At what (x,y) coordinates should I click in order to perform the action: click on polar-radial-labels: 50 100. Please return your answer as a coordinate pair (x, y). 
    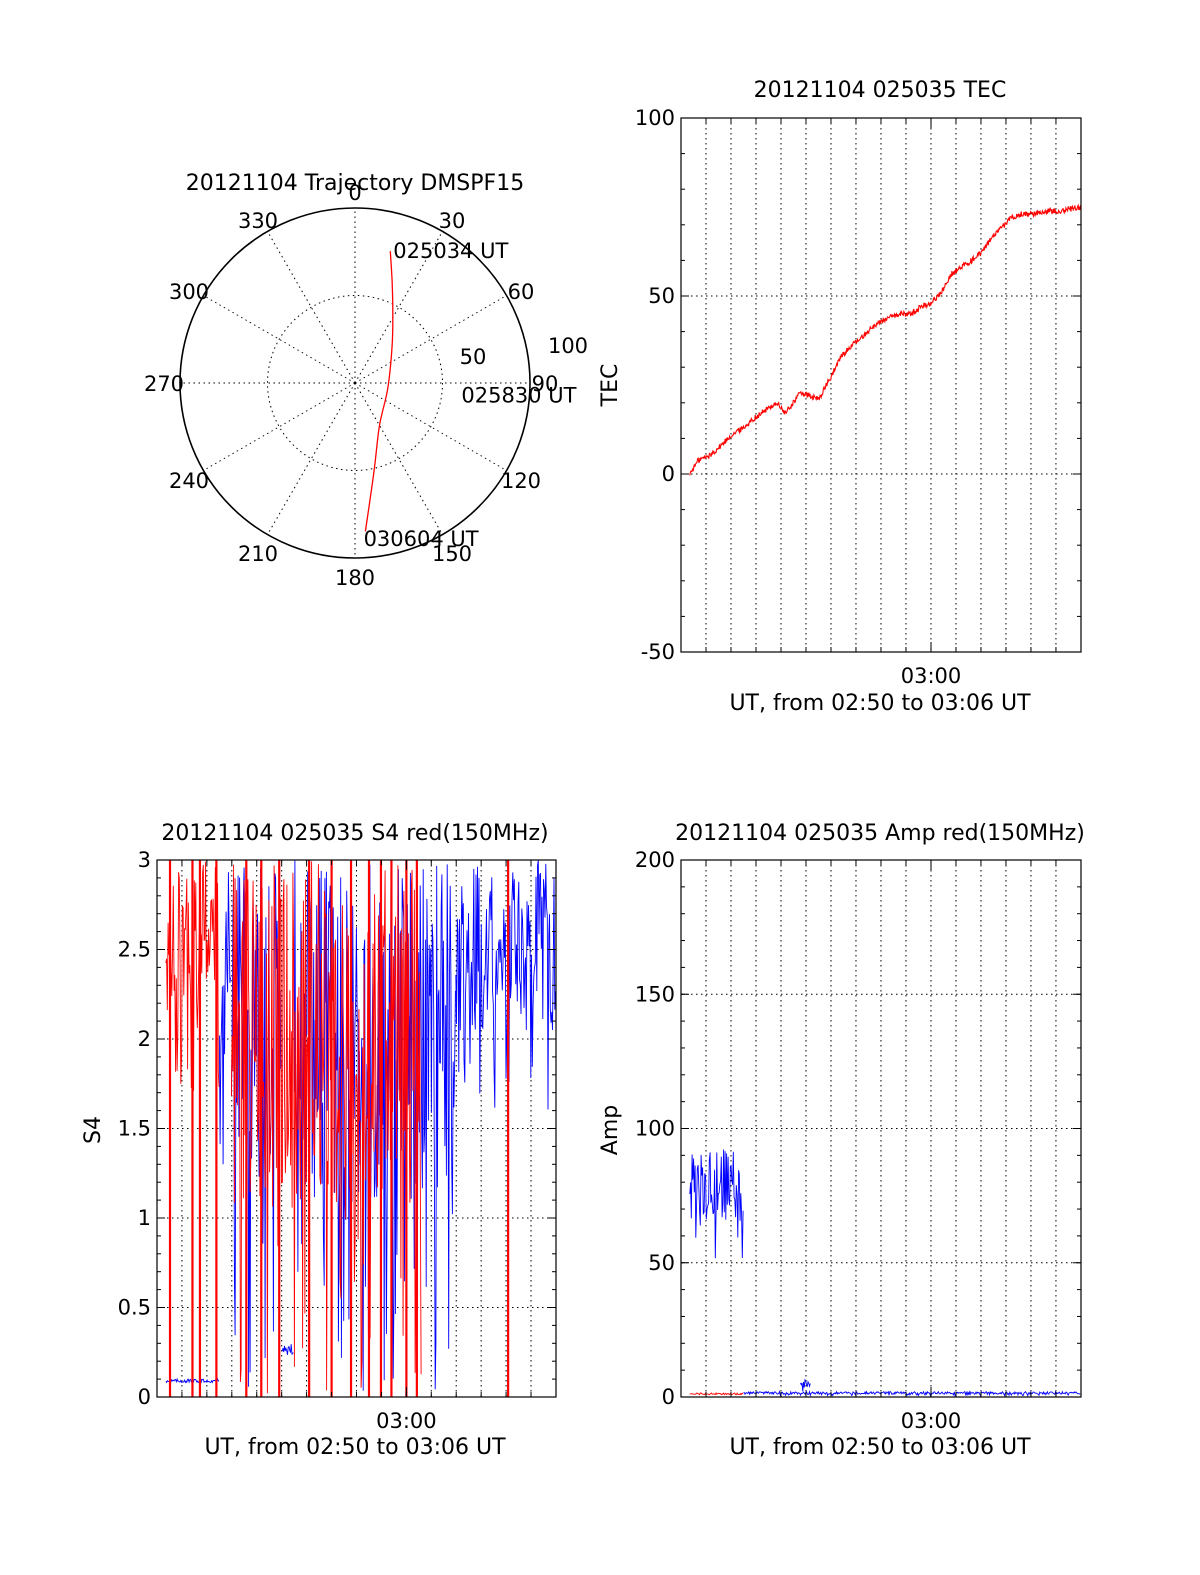
    Looking at the image, I should click on (524, 351).